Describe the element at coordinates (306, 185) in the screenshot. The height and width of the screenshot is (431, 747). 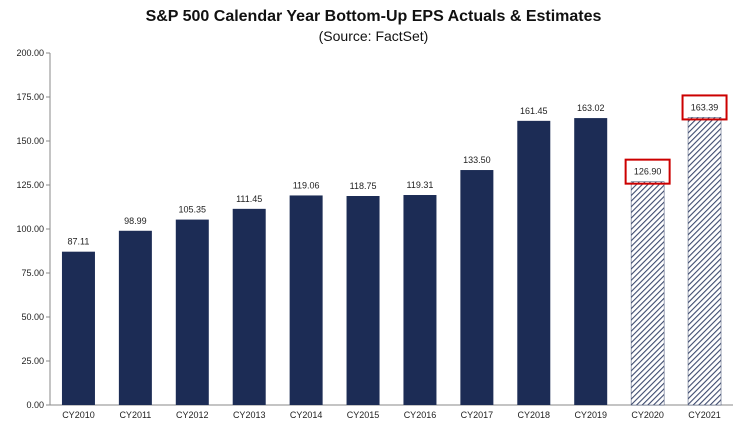
I see `data-label: 119.06` at that location.